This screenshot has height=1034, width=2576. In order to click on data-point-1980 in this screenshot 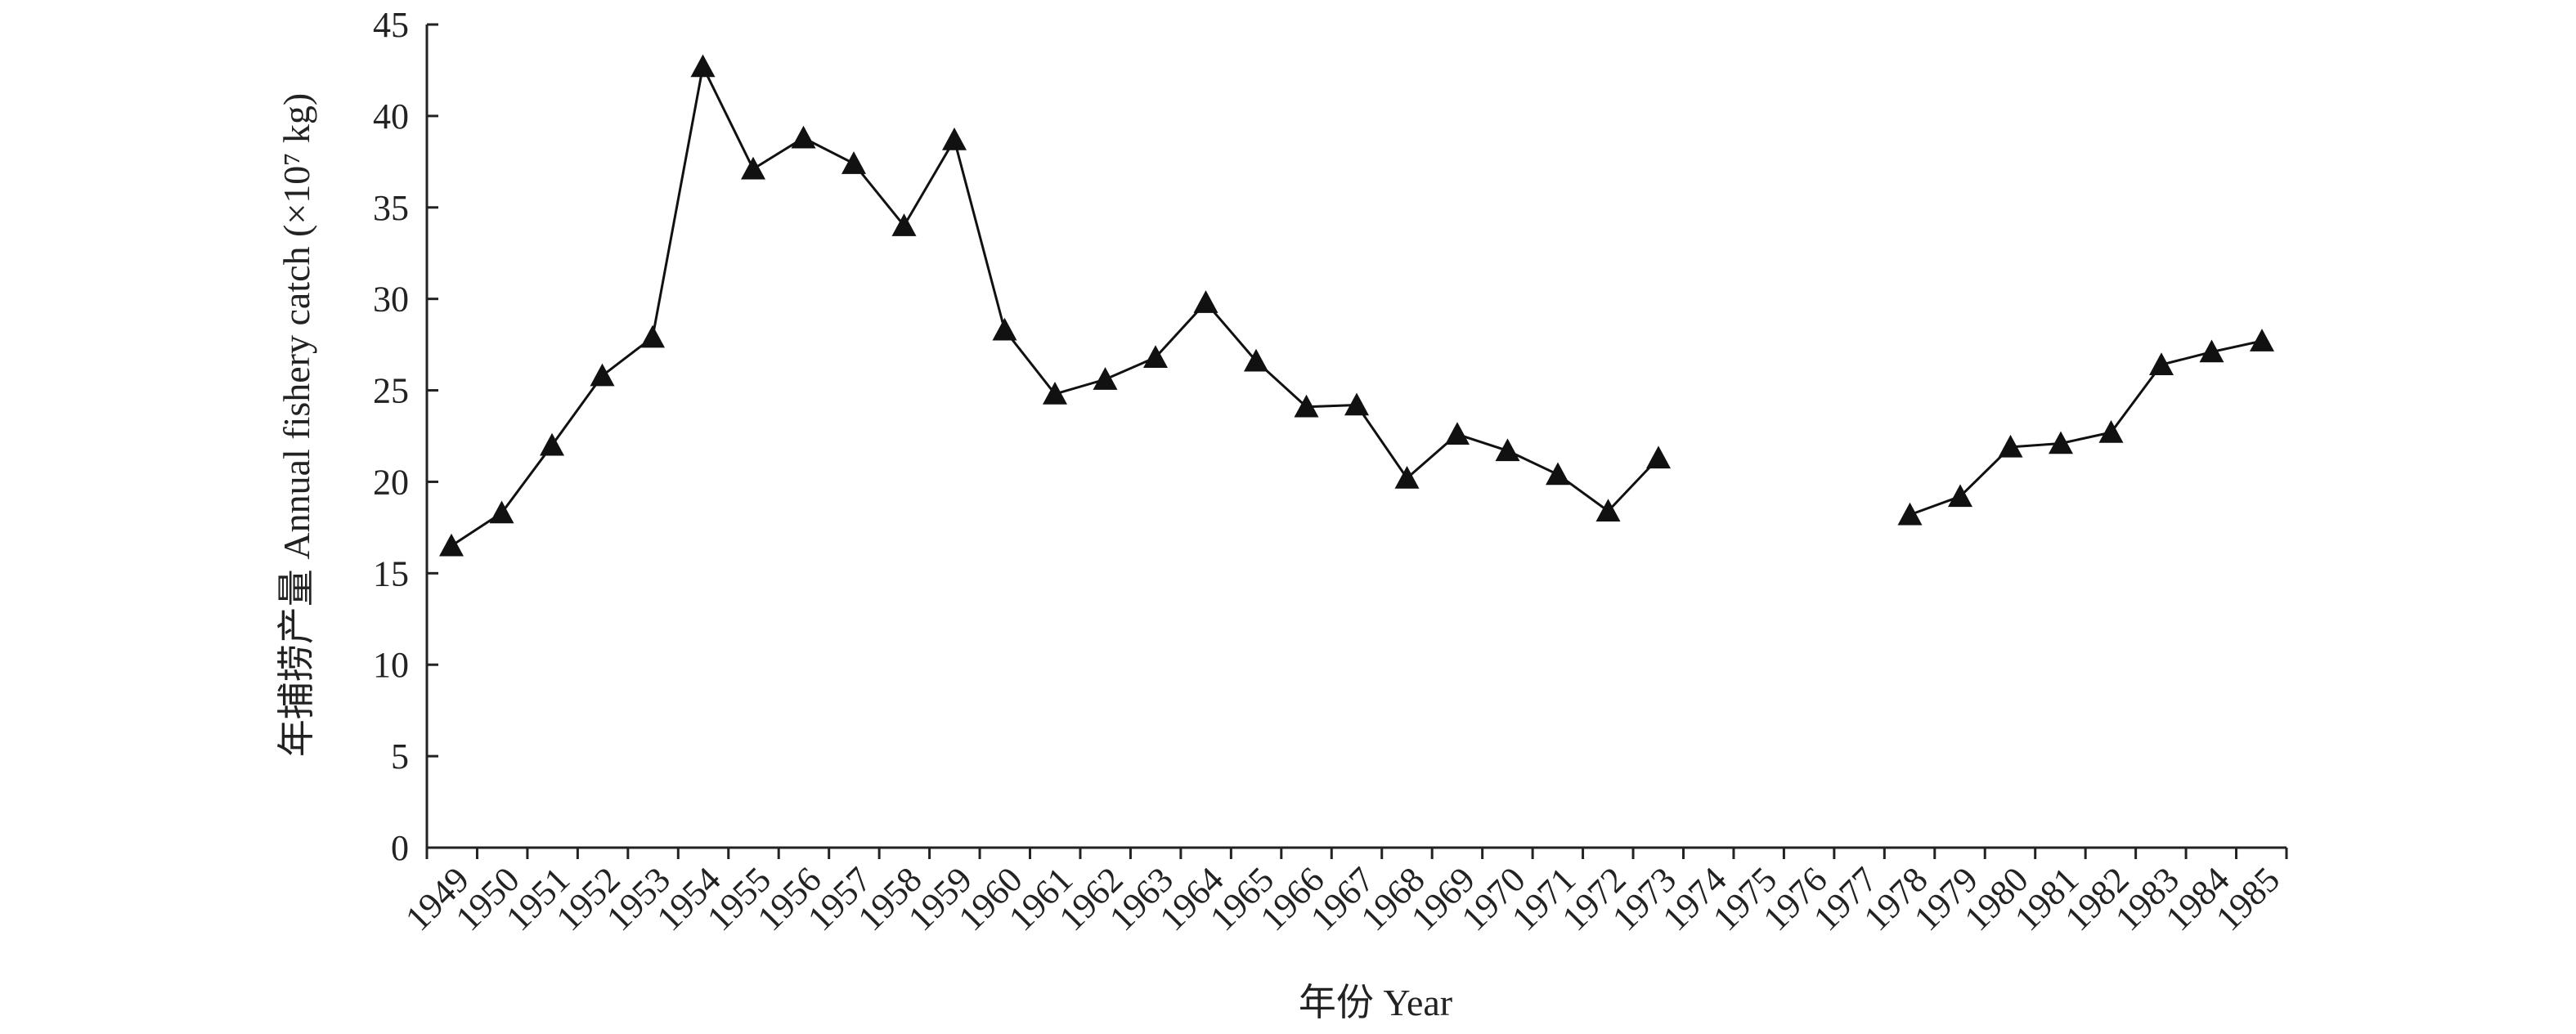, I will do `click(2011, 446)`.